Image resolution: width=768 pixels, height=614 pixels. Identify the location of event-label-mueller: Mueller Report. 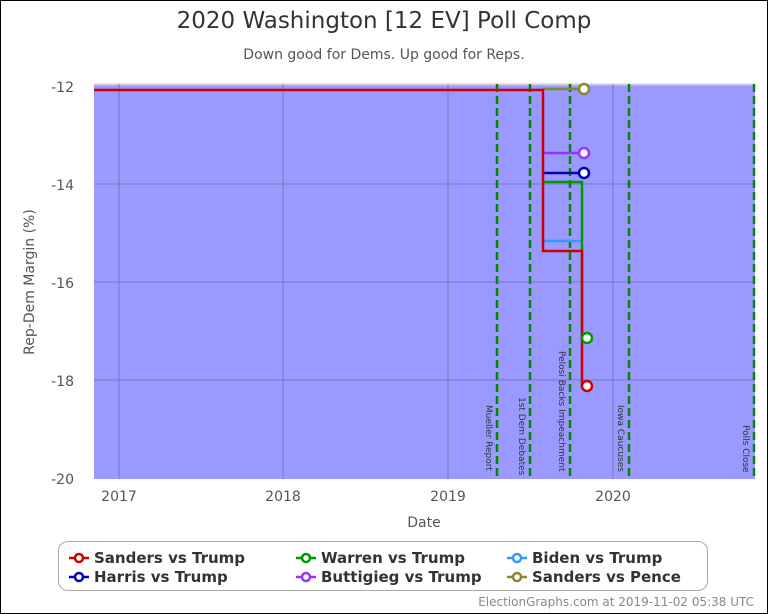
(488, 438).